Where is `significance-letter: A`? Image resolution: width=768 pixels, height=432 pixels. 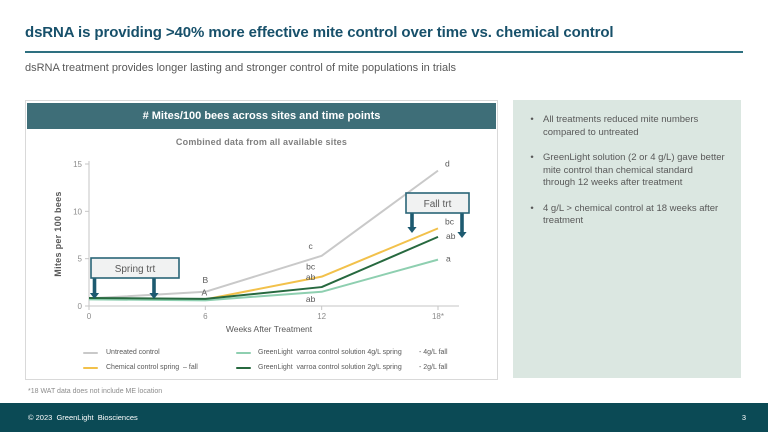 significance-letter: A is located at coordinates (204, 292).